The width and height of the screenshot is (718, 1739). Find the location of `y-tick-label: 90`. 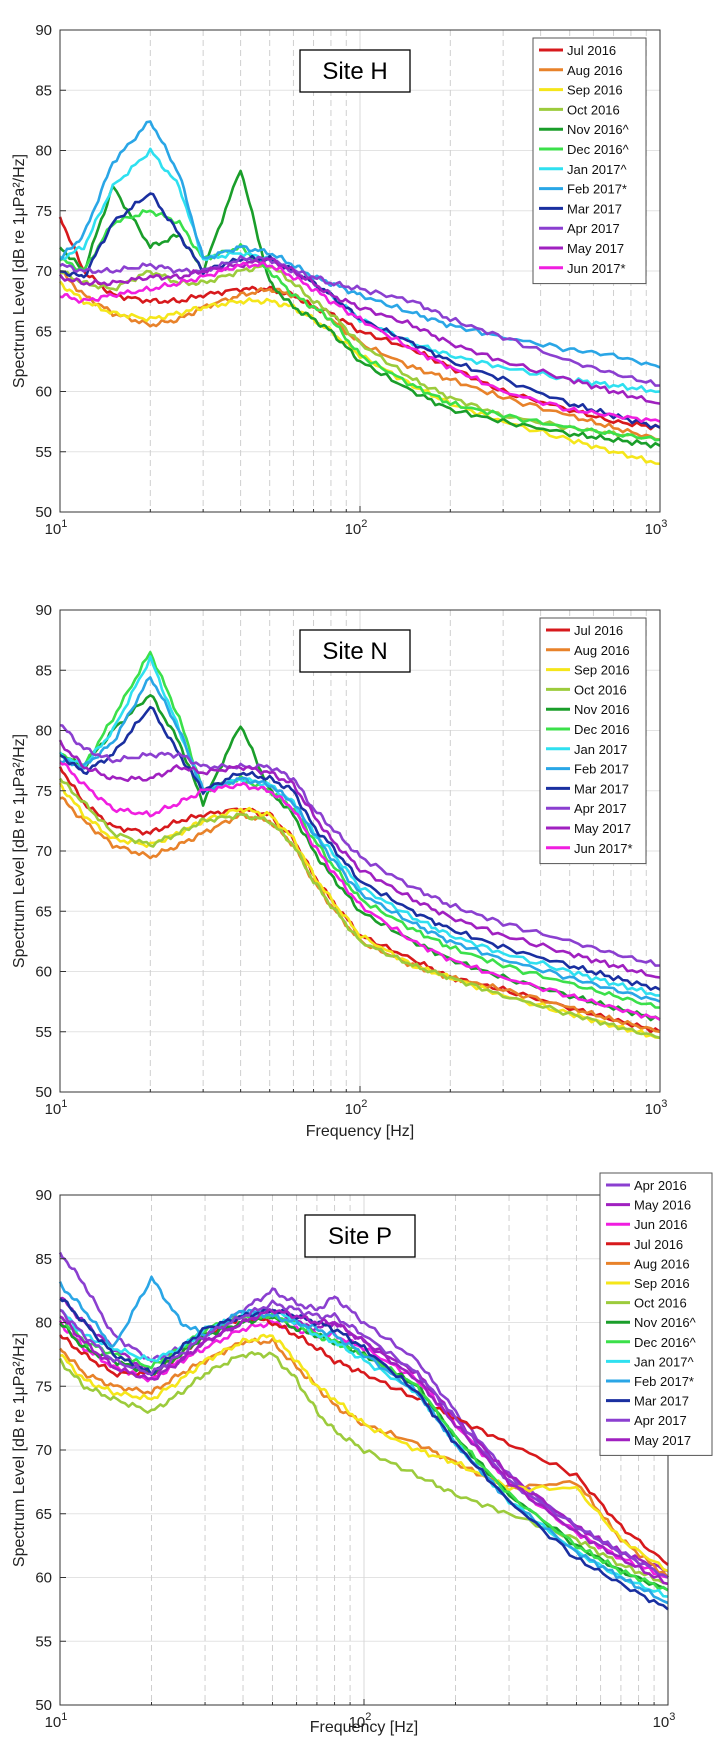

y-tick-label: 90 is located at coordinates (43, 30).